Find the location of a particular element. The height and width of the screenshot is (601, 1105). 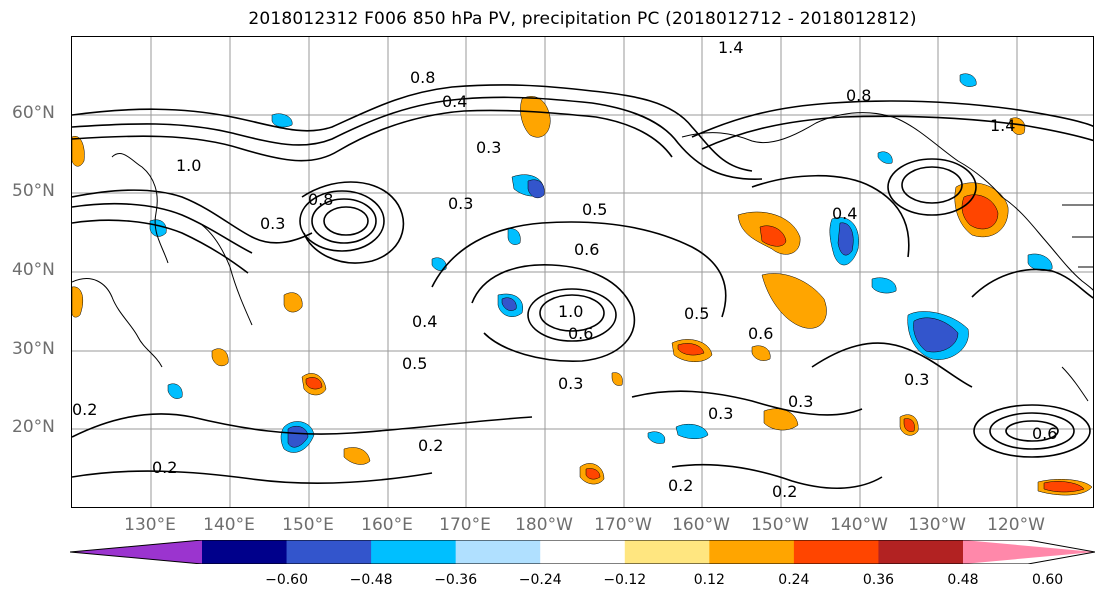

colorbar-tick-label: −0.24 is located at coordinates (540, 580).